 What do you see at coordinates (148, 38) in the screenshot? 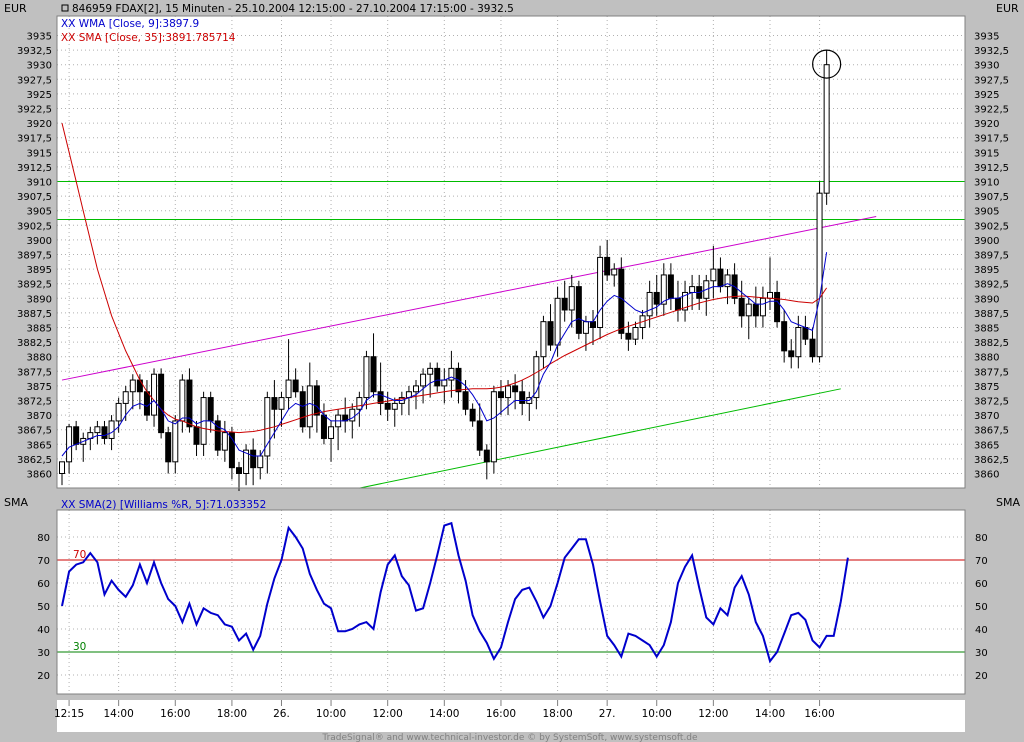
I see `legend-sma: XX SMA [Close, 35]:3891.785714` at bounding box center [148, 38].